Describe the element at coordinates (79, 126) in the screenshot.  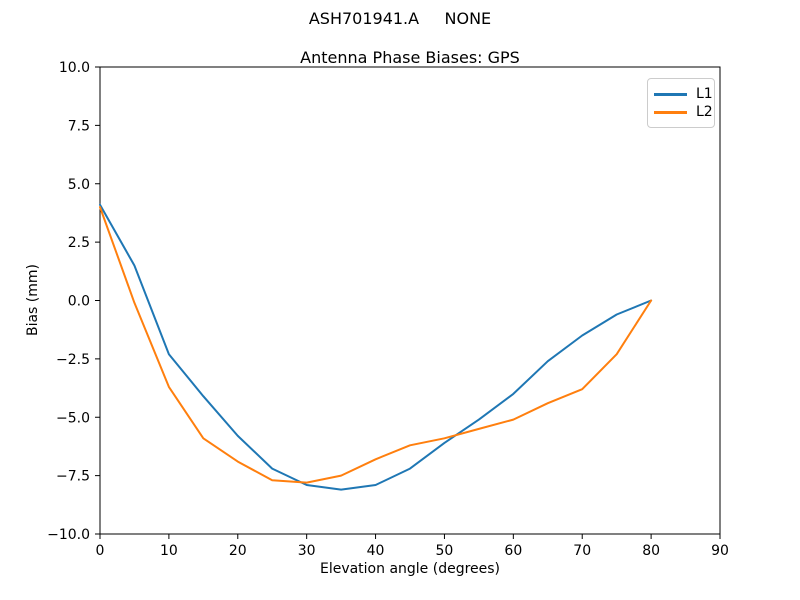
I see `y-tick-label: 7.5` at that location.